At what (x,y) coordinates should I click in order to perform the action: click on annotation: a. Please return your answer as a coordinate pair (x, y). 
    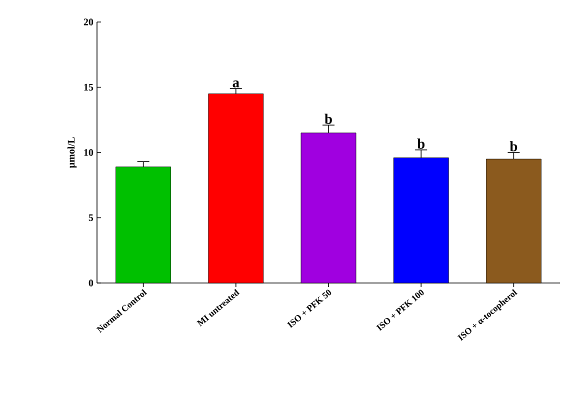
    Looking at the image, I should click on (236, 84).